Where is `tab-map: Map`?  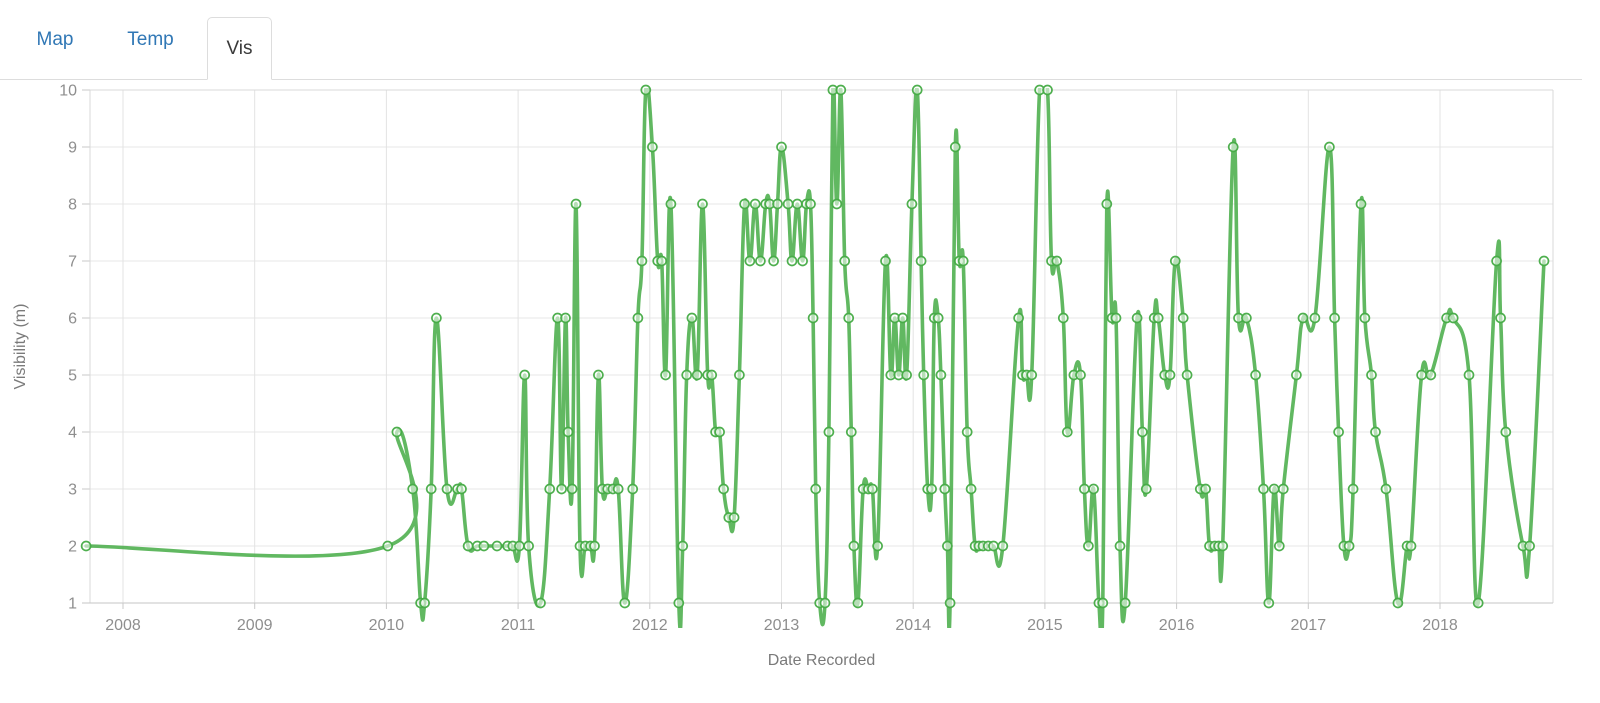 tab-map: Map is located at coordinates (55, 39).